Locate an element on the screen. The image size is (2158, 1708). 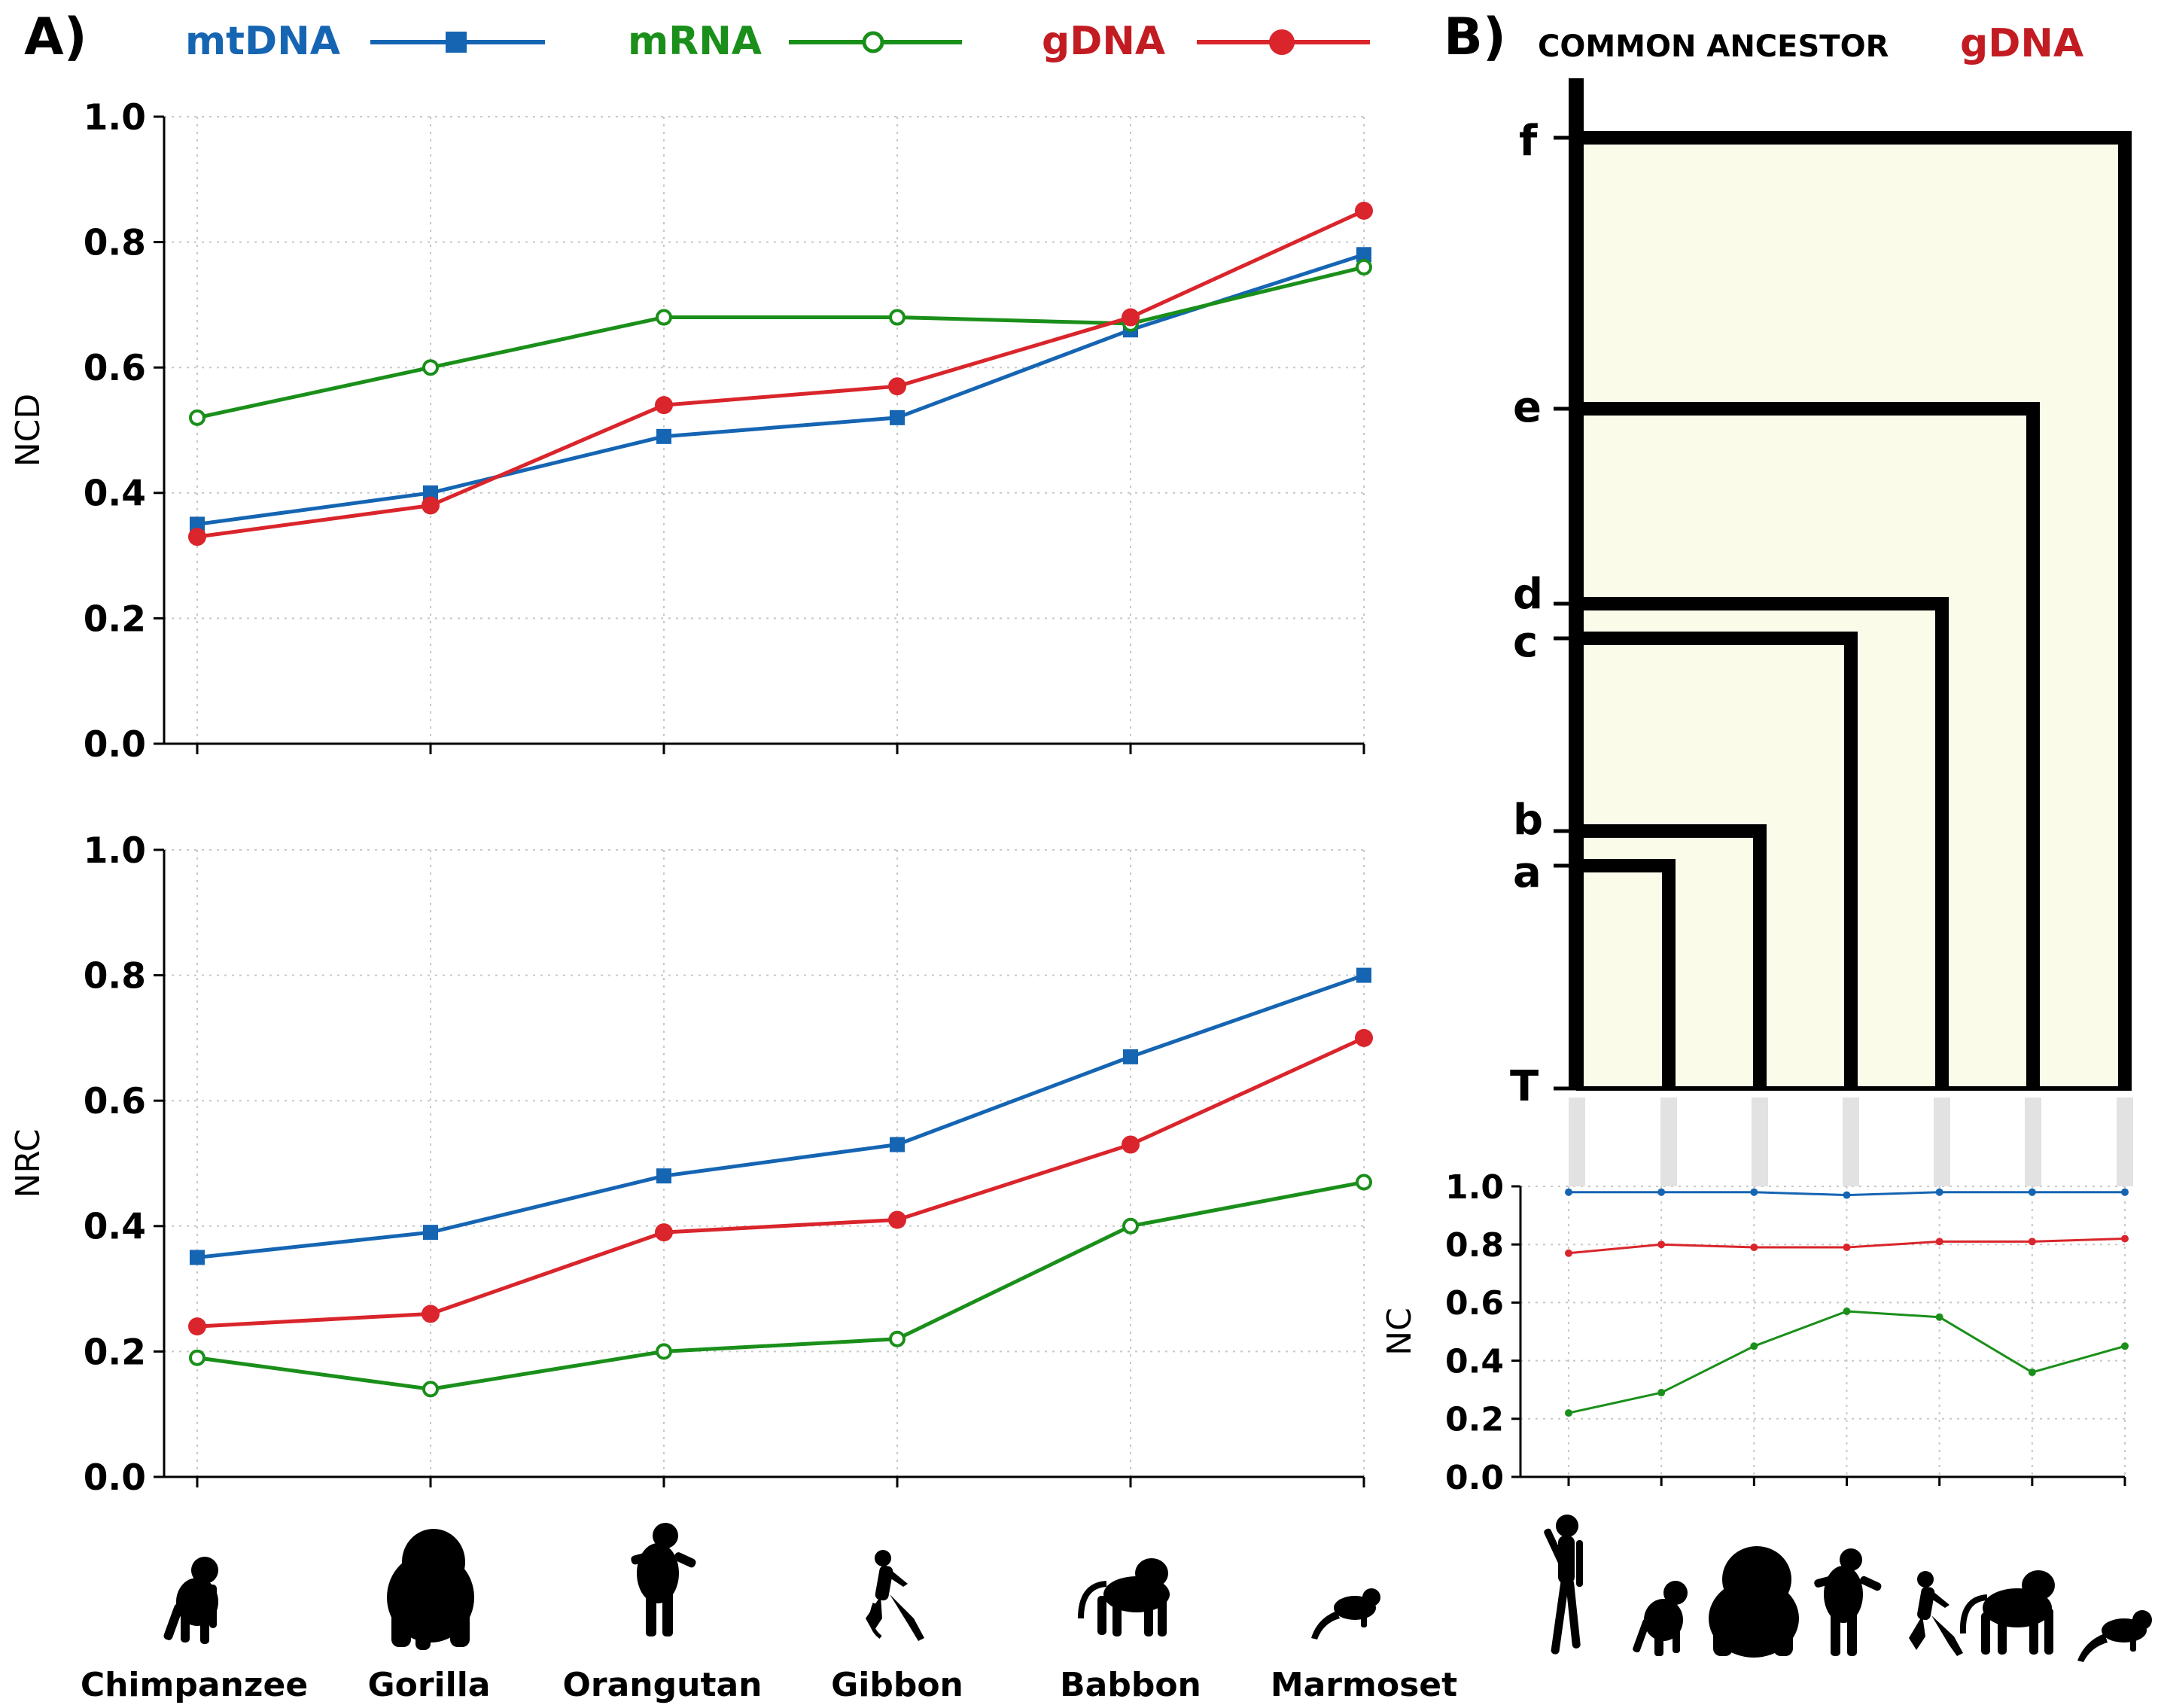
ncd-ytick-label-4: 0.8 is located at coordinates (115, 243).